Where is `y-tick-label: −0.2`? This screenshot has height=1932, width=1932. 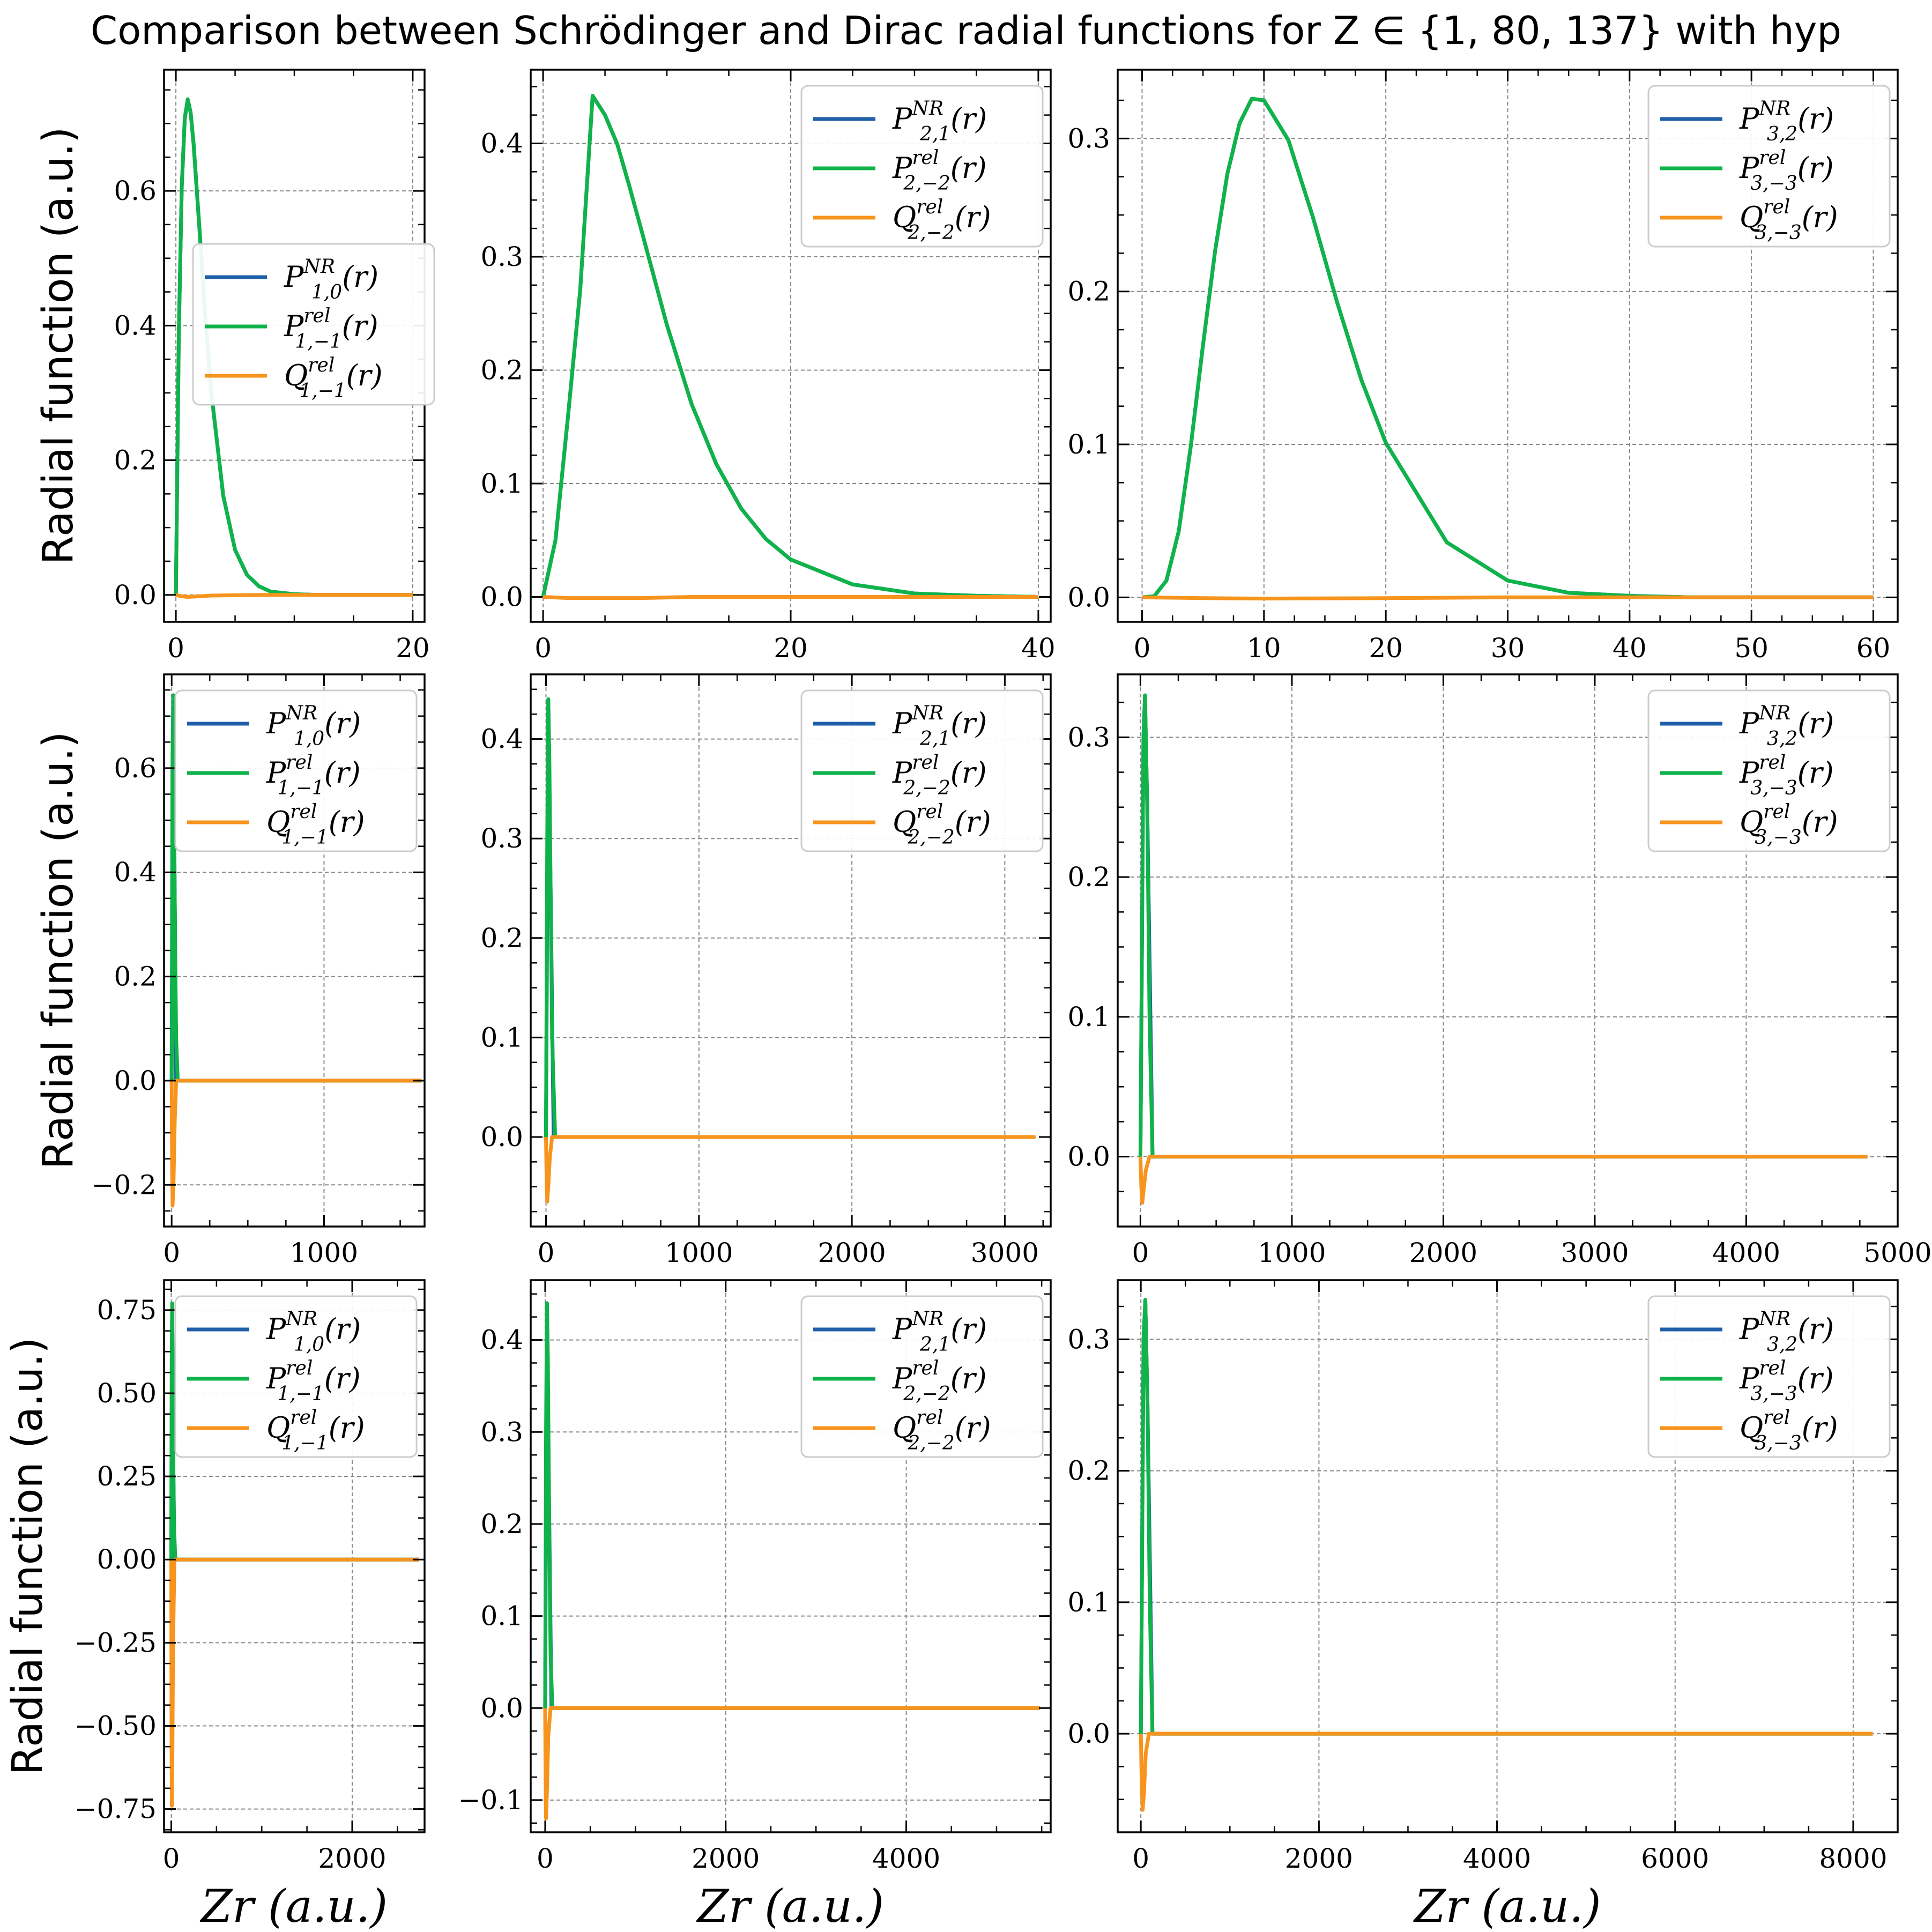 y-tick-label: −0.2 is located at coordinates (124, 1184).